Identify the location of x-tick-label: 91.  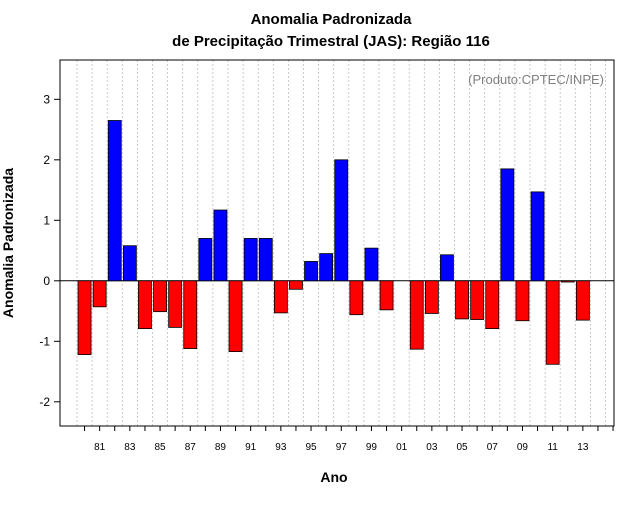
(251, 447).